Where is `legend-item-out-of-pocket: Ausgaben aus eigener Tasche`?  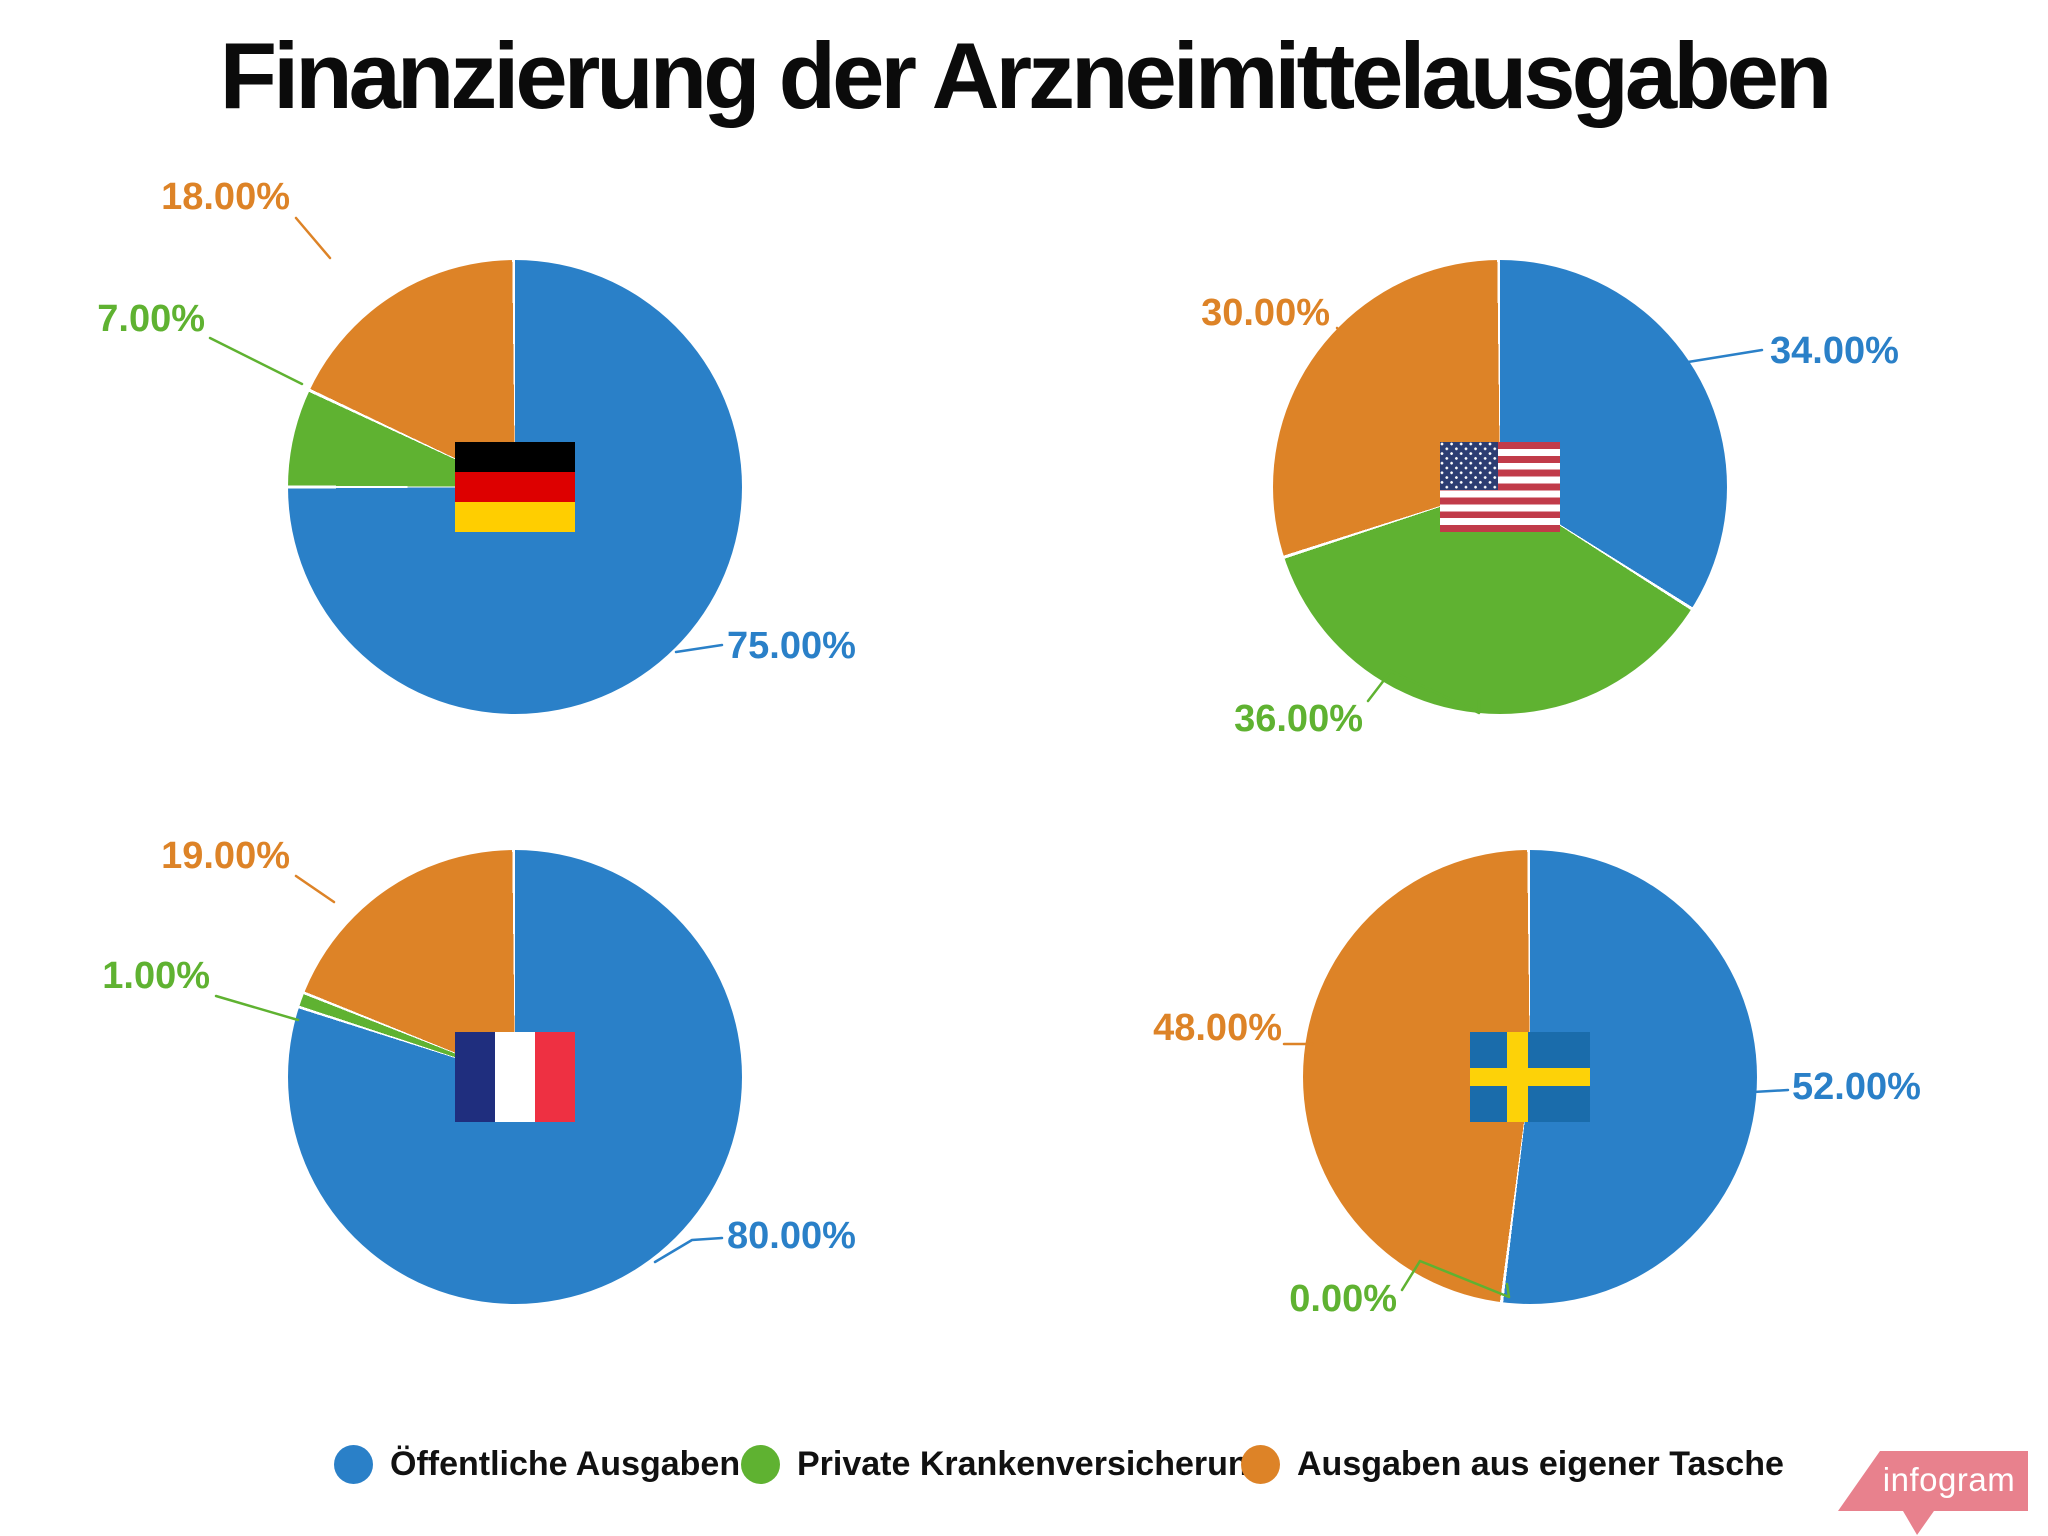
legend-item-out-of-pocket: Ausgaben aus eigener Tasche is located at coordinates (1512, 1464).